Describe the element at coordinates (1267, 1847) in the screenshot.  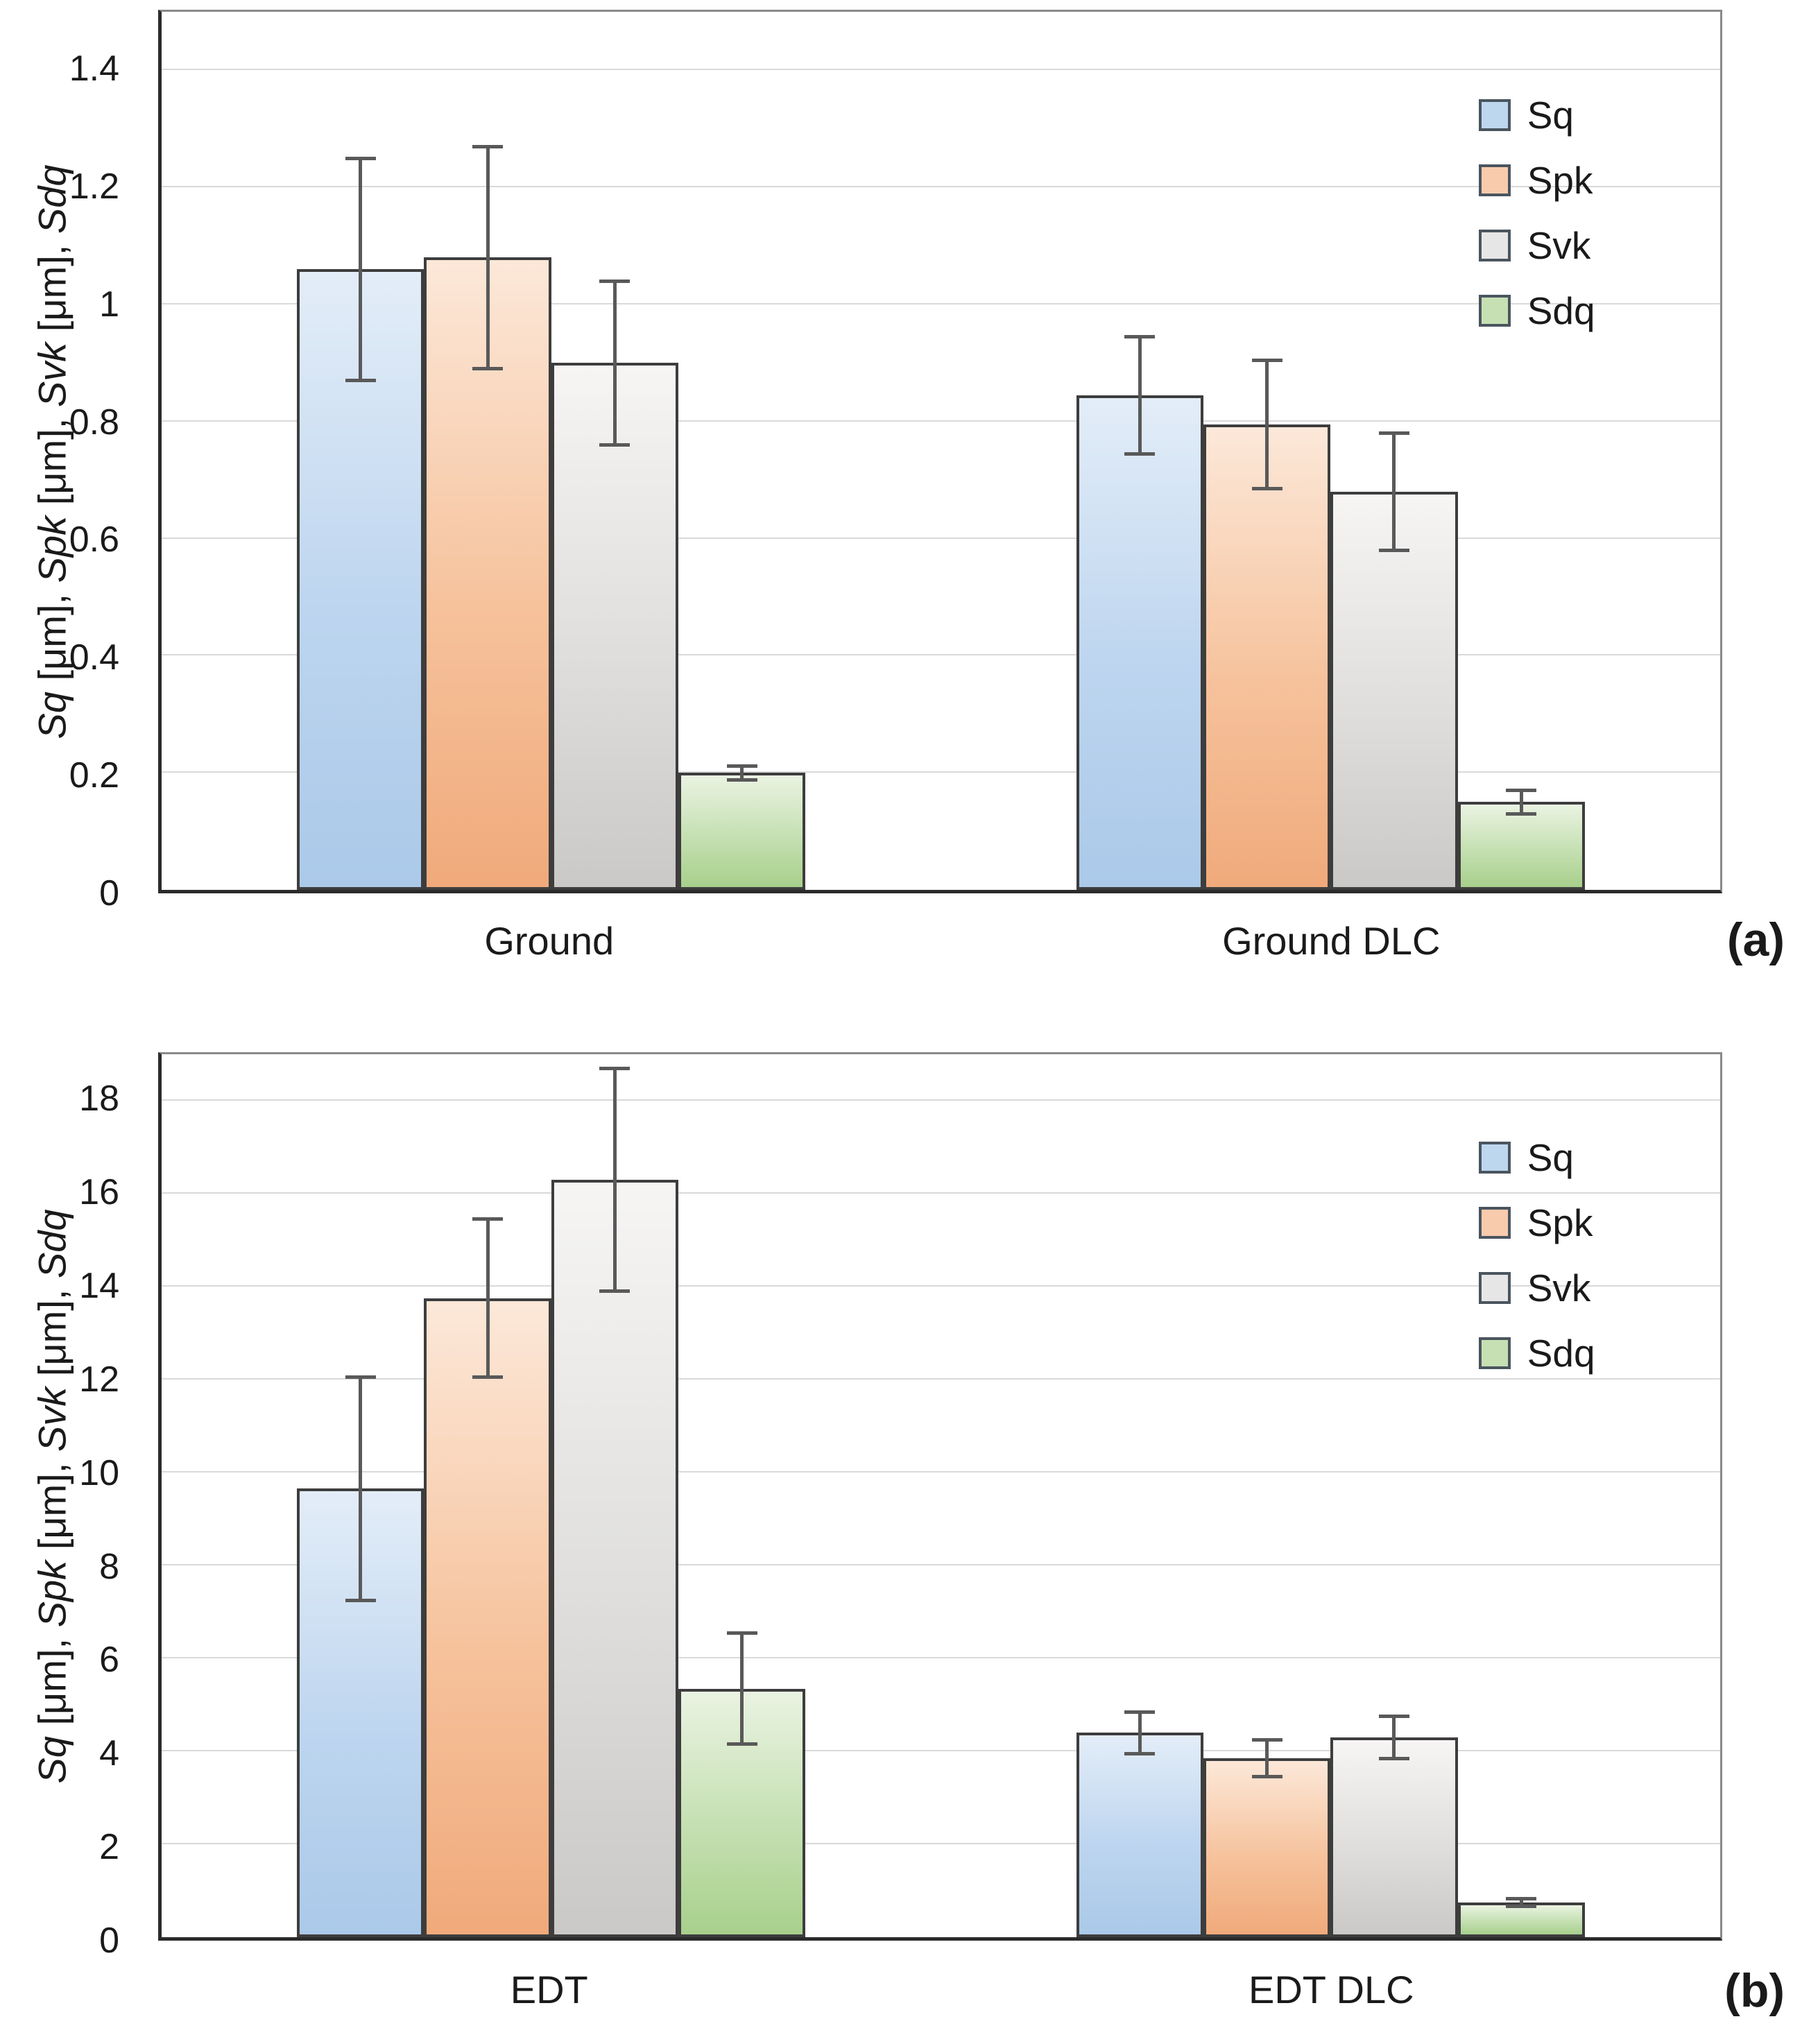
I see `bar-spk-edt-dlc` at that location.